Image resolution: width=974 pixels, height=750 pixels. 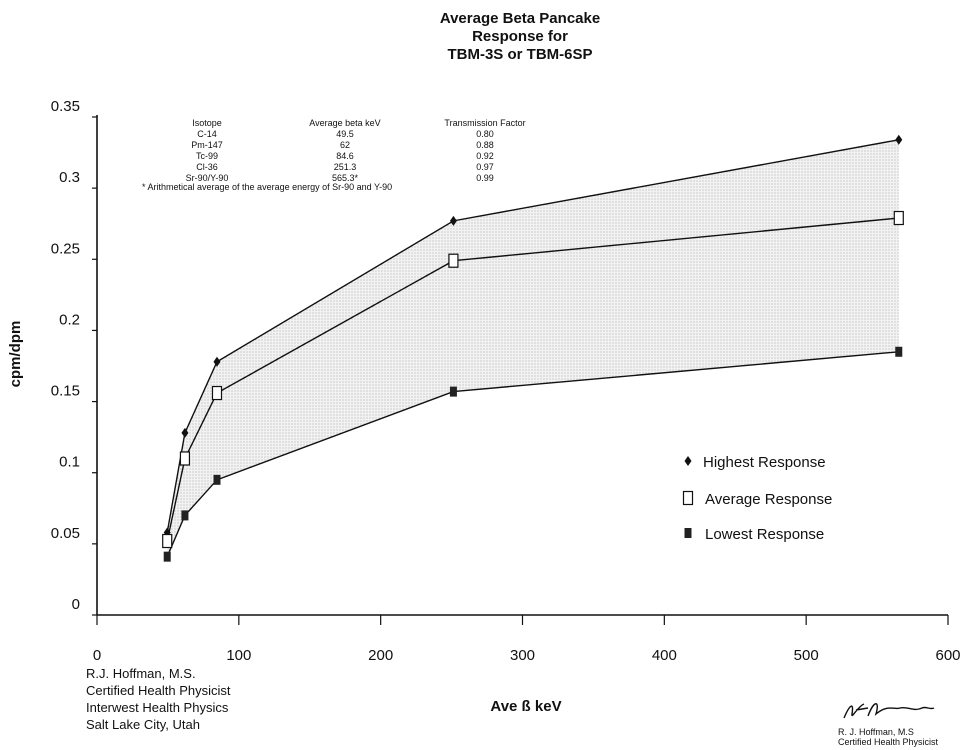 What do you see at coordinates (485, 145) in the screenshot?
I see `table-cell: 0.88` at bounding box center [485, 145].